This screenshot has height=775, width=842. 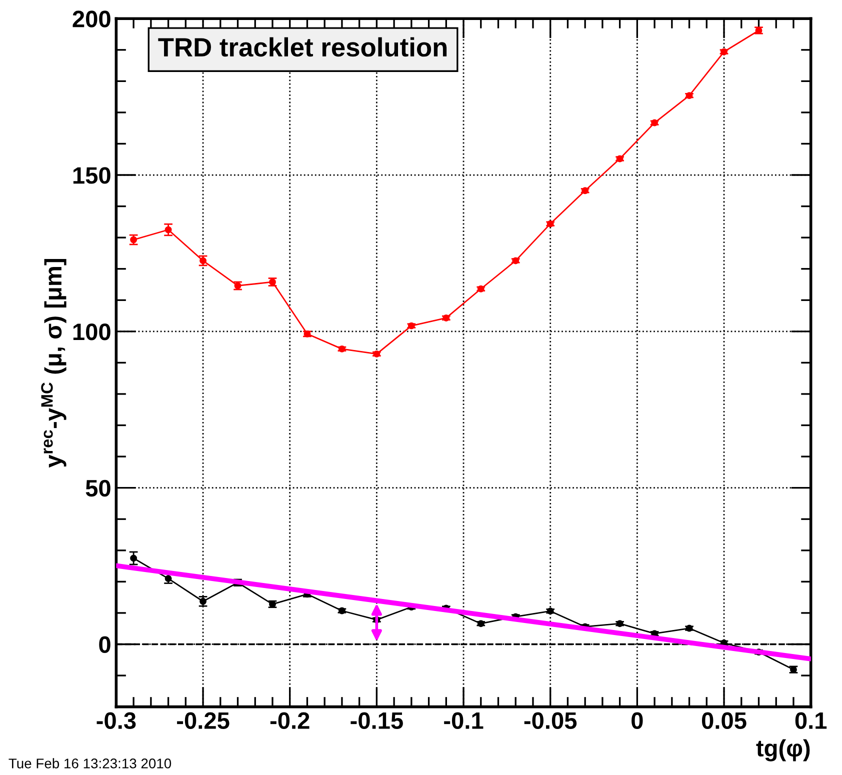 What do you see at coordinates (104, 645) in the screenshot?
I see `y-tick-label: 0` at bounding box center [104, 645].